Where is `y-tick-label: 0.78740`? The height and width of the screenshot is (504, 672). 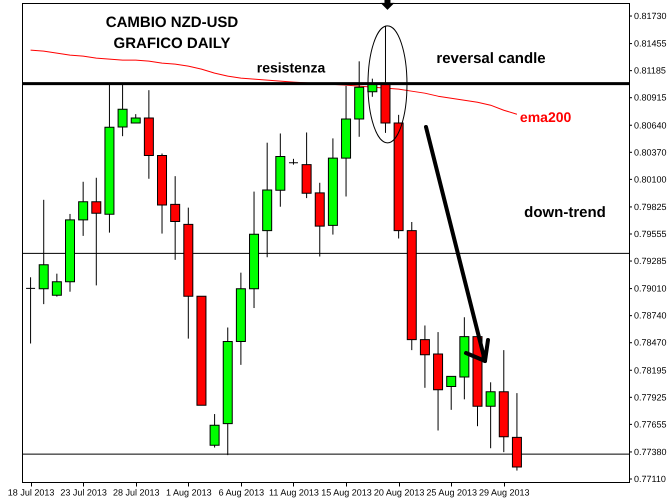 y-tick-label: 0.78740 is located at coordinates (650, 315).